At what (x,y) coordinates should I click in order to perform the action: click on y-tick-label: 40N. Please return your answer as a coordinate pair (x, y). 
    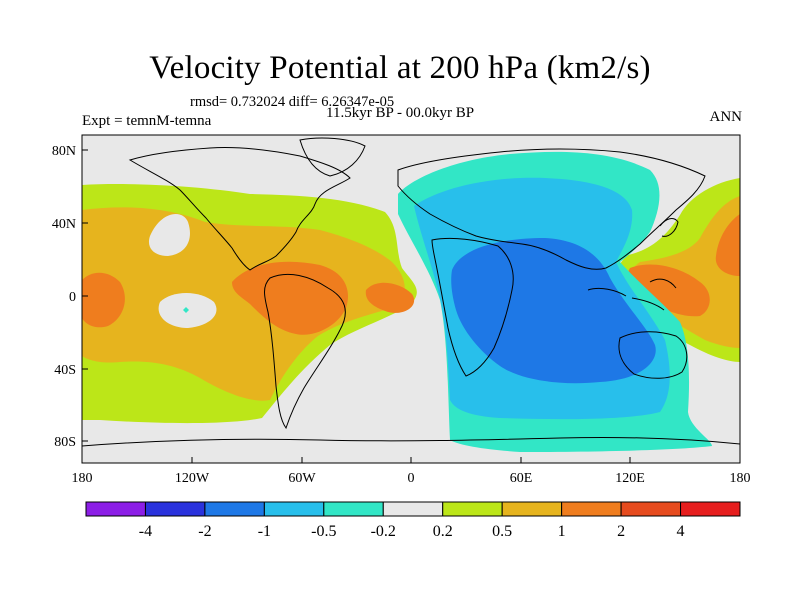
    Looking at the image, I should click on (64, 224).